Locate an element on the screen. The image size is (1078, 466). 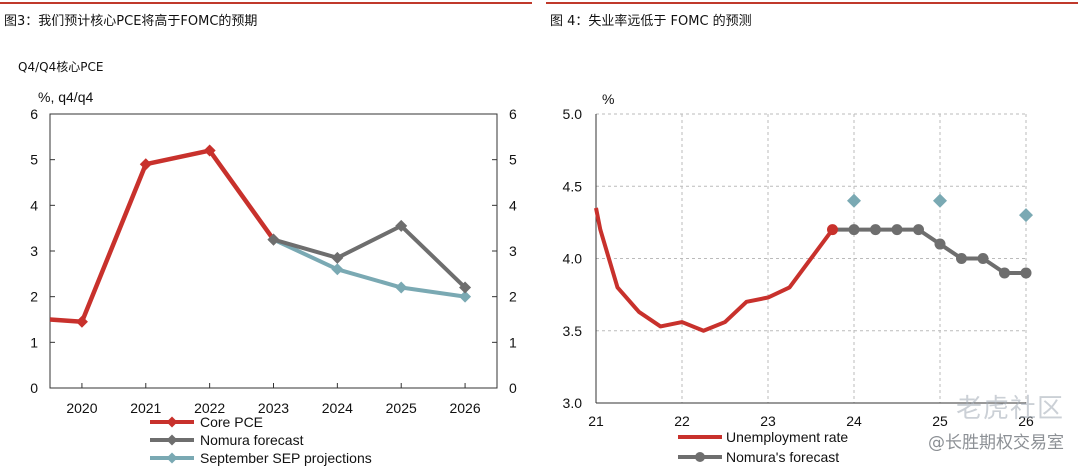
y-tick-right-label: 0 is located at coordinates (513, 388).